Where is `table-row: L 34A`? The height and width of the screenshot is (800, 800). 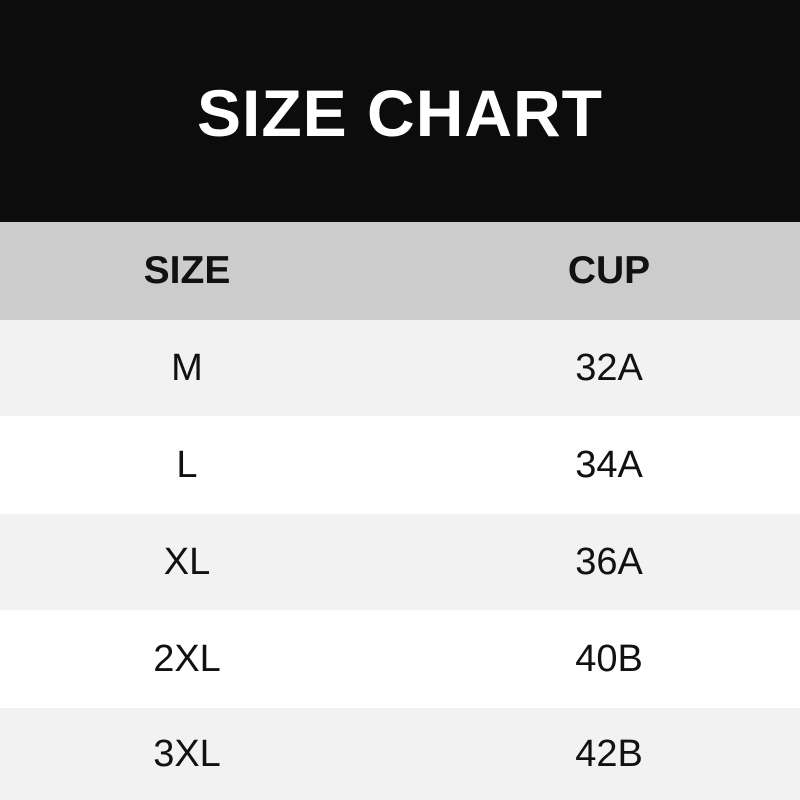
table-row: L 34A is located at coordinates (400, 465).